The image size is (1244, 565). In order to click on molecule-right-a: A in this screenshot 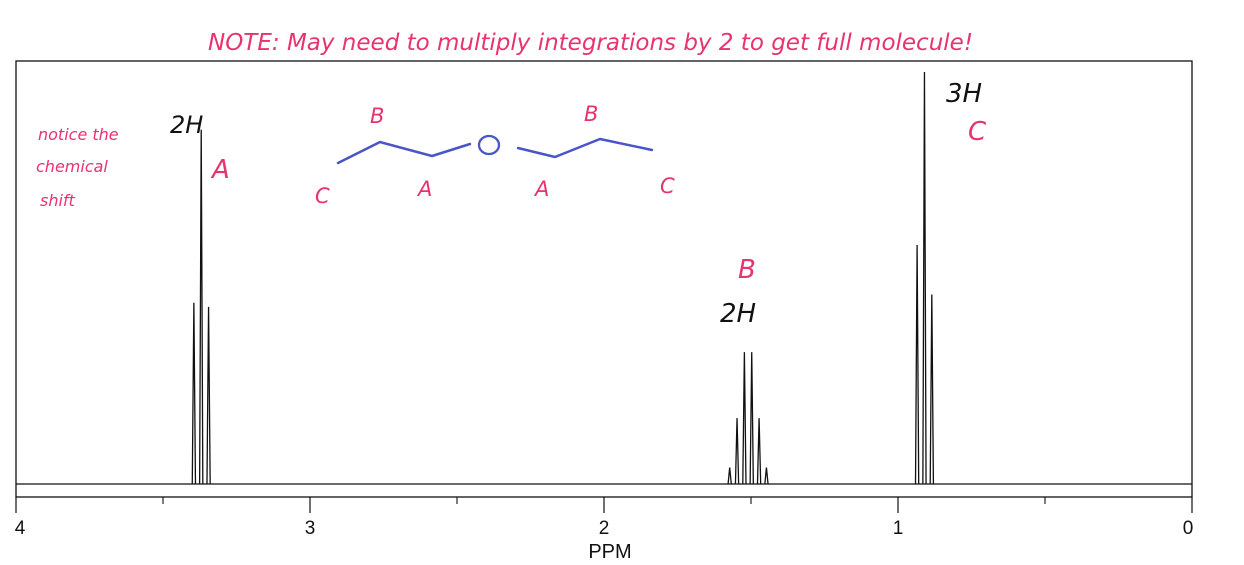, I will do `click(541, 189)`.